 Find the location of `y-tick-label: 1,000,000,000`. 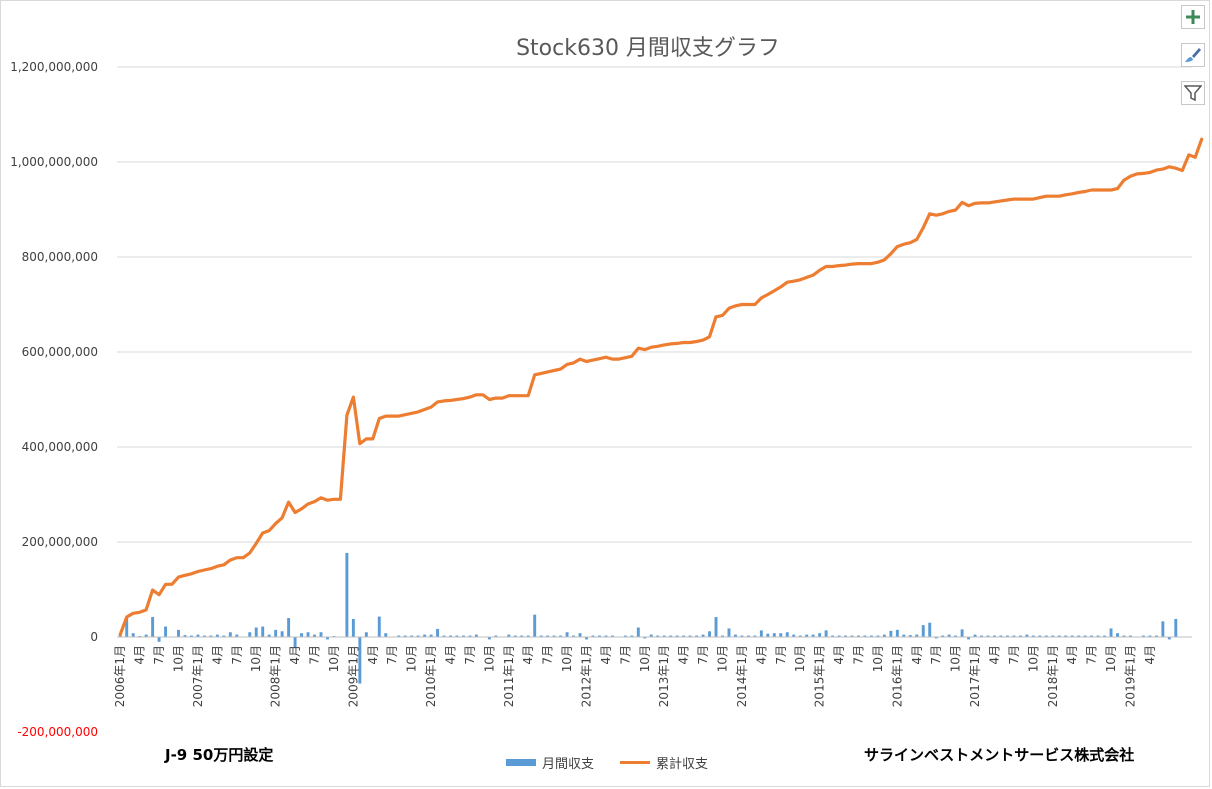

y-tick-label: 1,000,000,000 is located at coordinates (54, 162).